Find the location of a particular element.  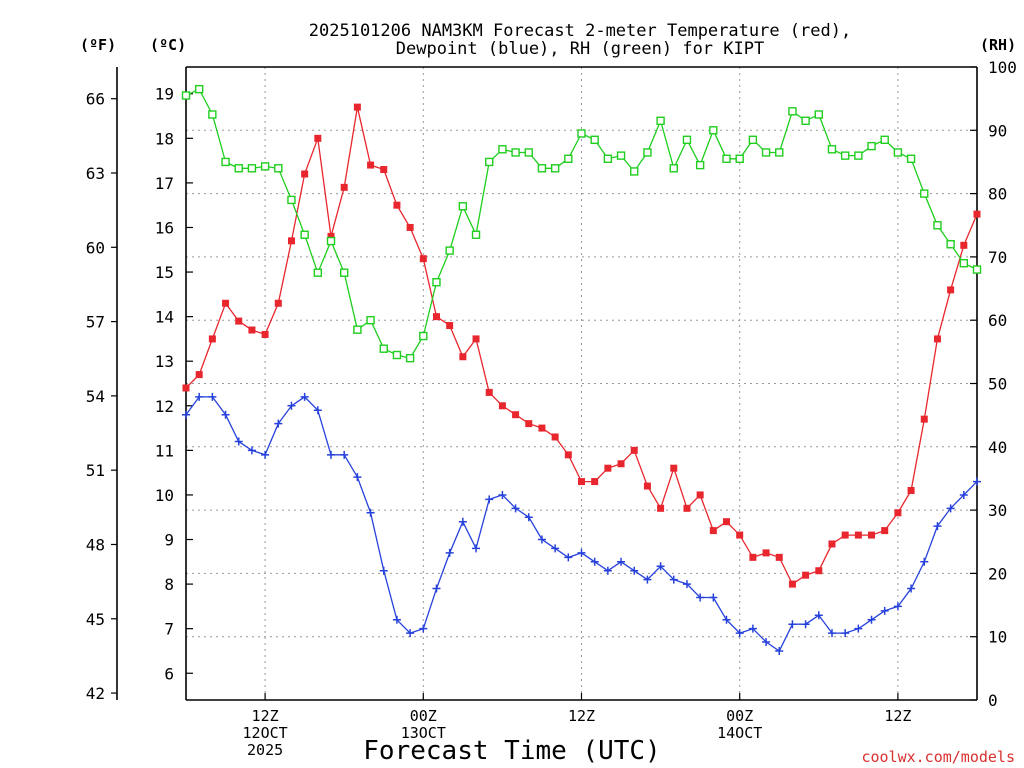

fahrenheit-tick-label: 45 is located at coordinates (95, 619).